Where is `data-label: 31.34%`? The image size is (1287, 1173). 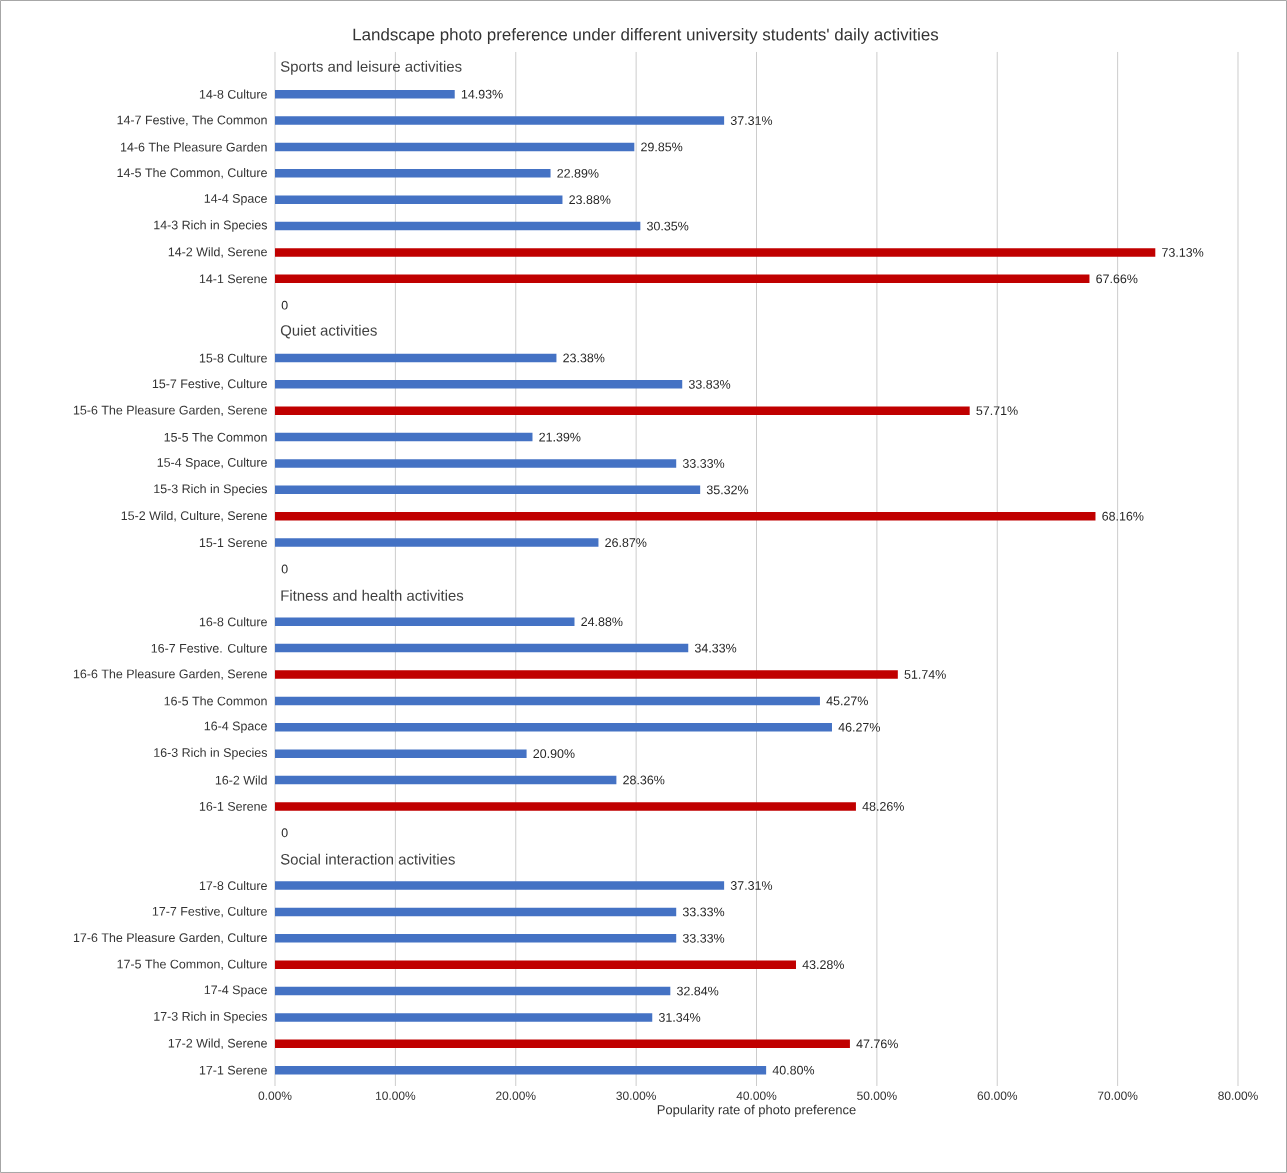
data-label: 31.34% is located at coordinates (679, 1017).